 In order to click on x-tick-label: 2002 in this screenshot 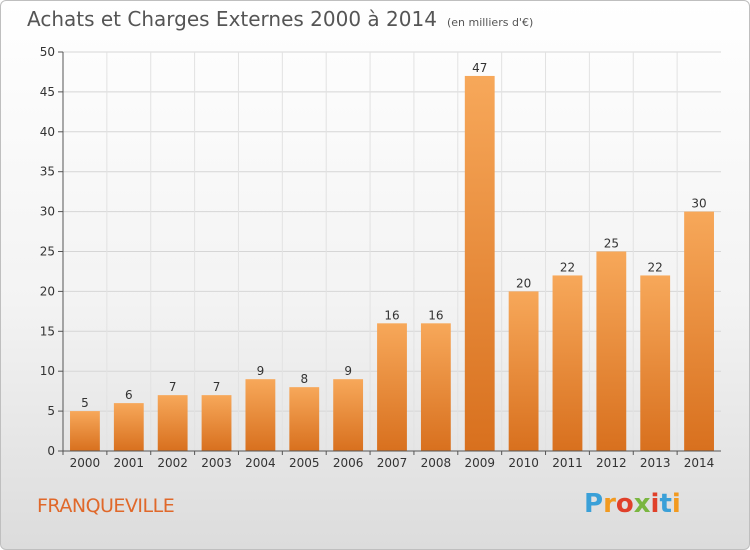, I will do `click(172, 463)`.